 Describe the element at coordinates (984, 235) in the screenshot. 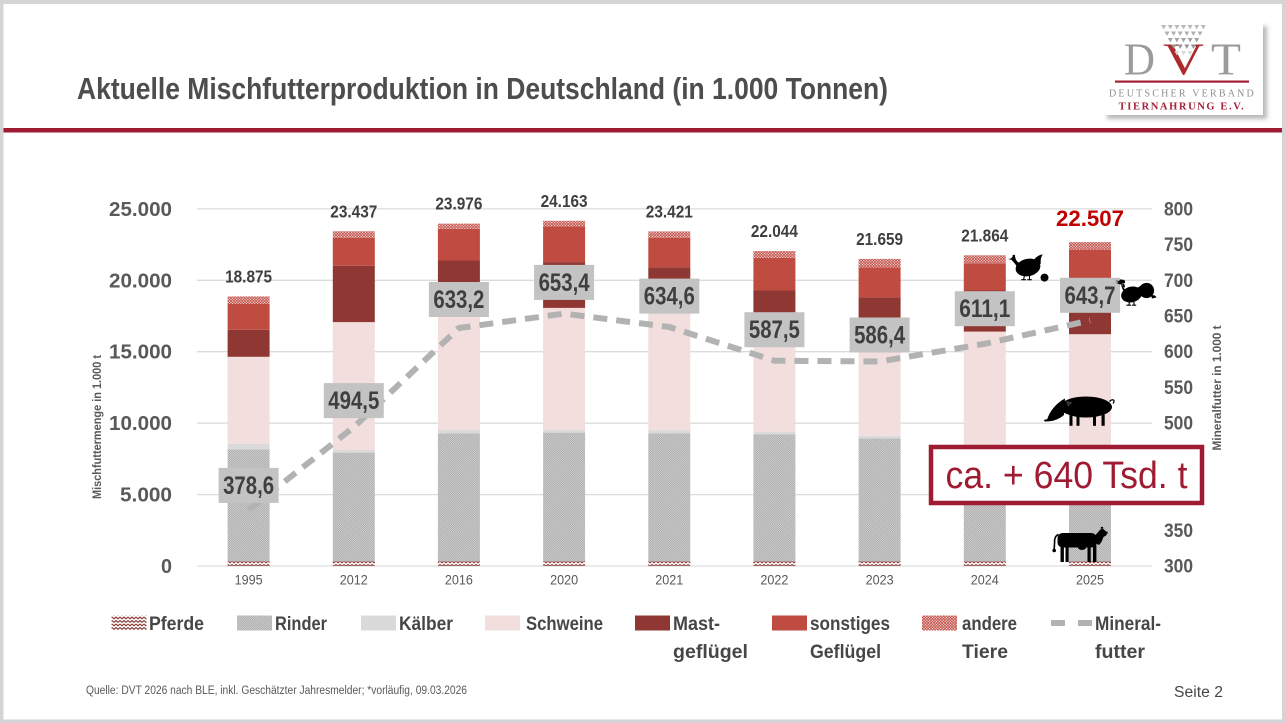

I see `svg-text: 21.864` at that location.